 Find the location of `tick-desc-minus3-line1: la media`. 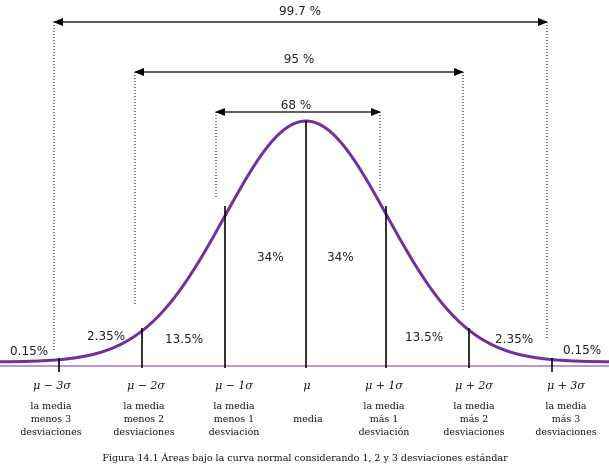

tick-desc-minus3-line1: la media is located at coordinates (50, 406).